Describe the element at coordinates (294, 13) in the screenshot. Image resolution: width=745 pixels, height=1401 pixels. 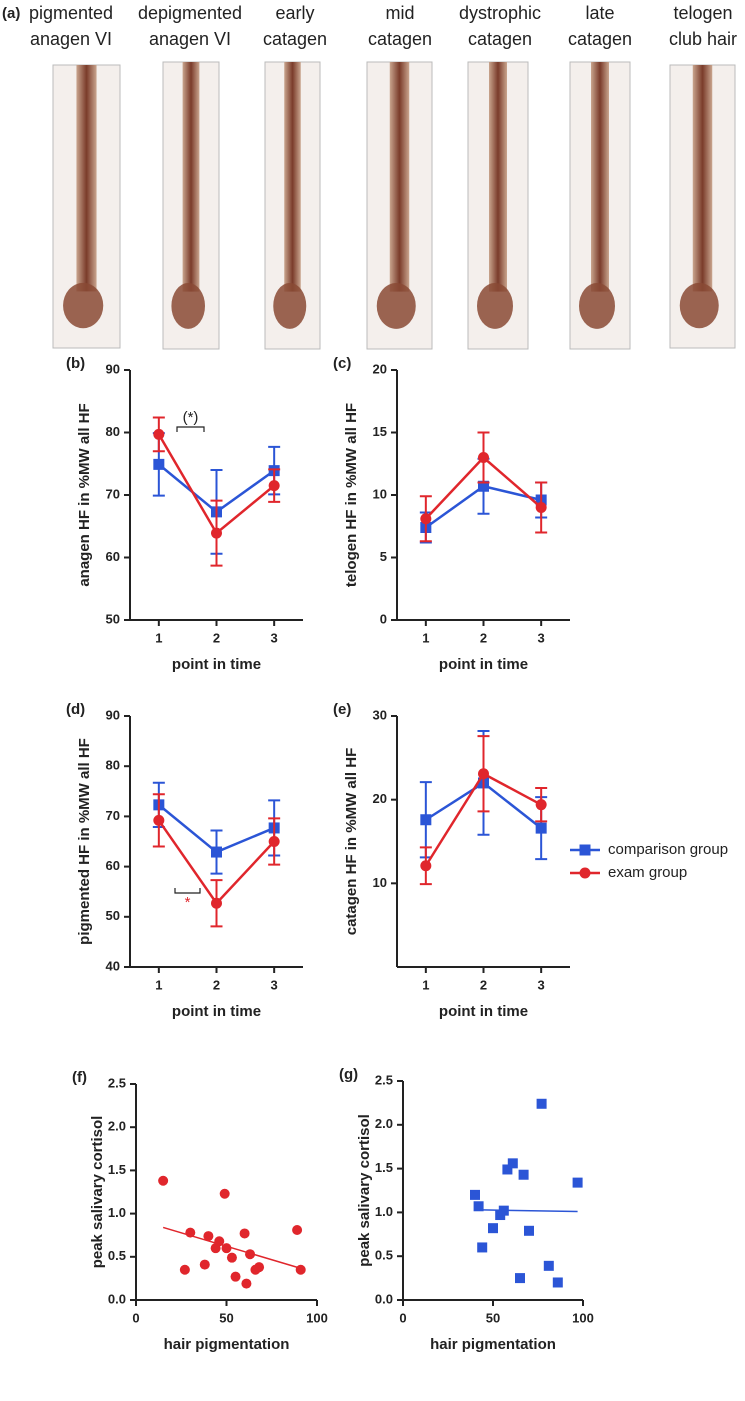
I see `image-caption: early` at that location.